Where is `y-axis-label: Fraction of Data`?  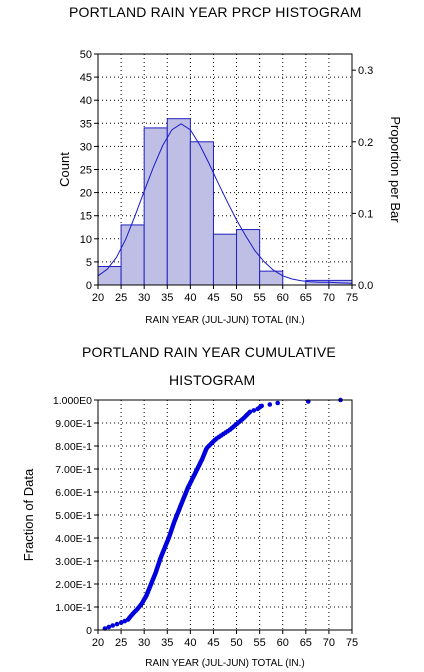
y-axis-label: Fraction of Data is located at coordinates (28, 514).